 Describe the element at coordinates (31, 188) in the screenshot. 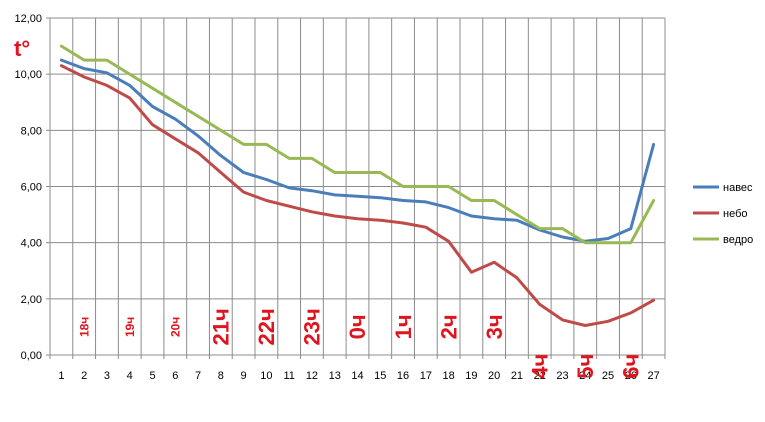

I see `y-tick-label: 6,00` at that location.